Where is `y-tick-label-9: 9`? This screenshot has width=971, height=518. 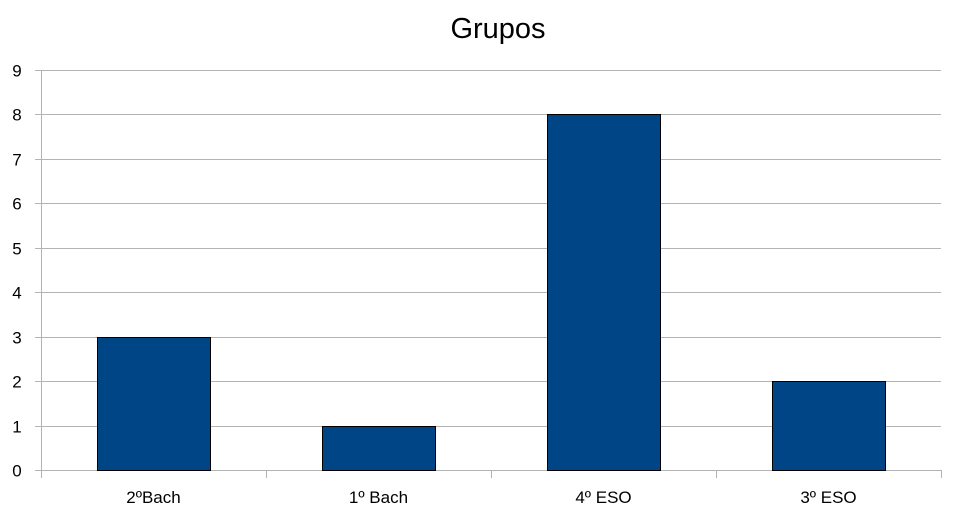 y-tick-label-9: 9 is located at coordinates (16, 71).